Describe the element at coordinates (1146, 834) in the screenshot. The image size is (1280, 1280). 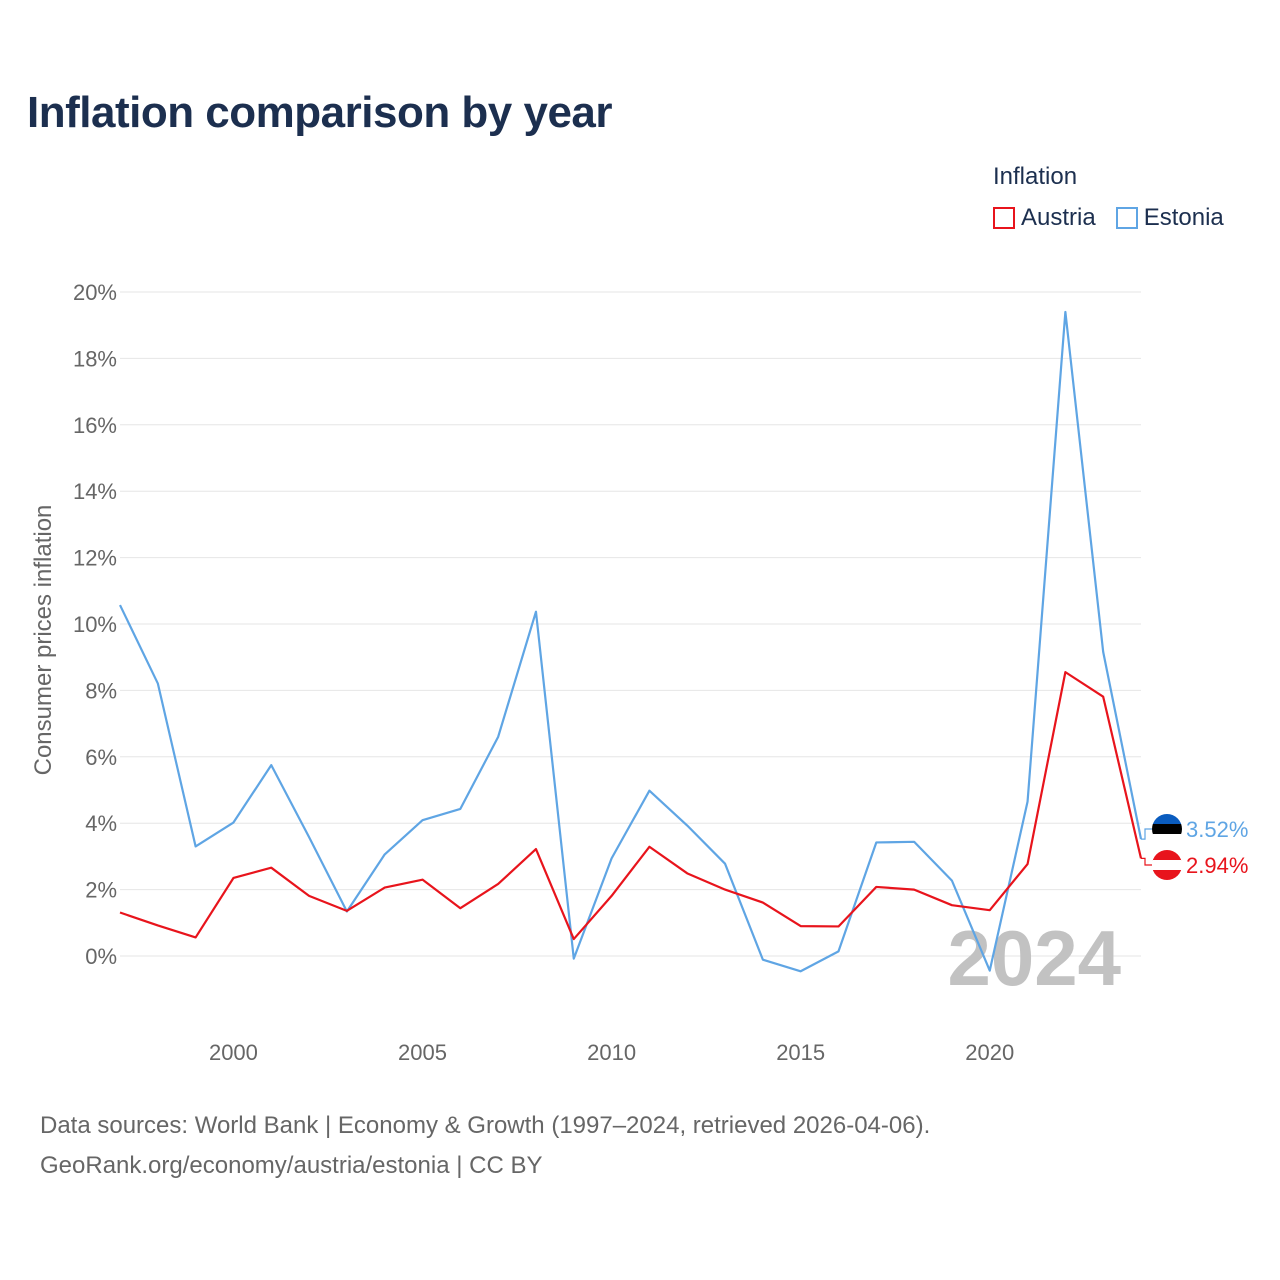
I see `end-connector-estonia` at that location.